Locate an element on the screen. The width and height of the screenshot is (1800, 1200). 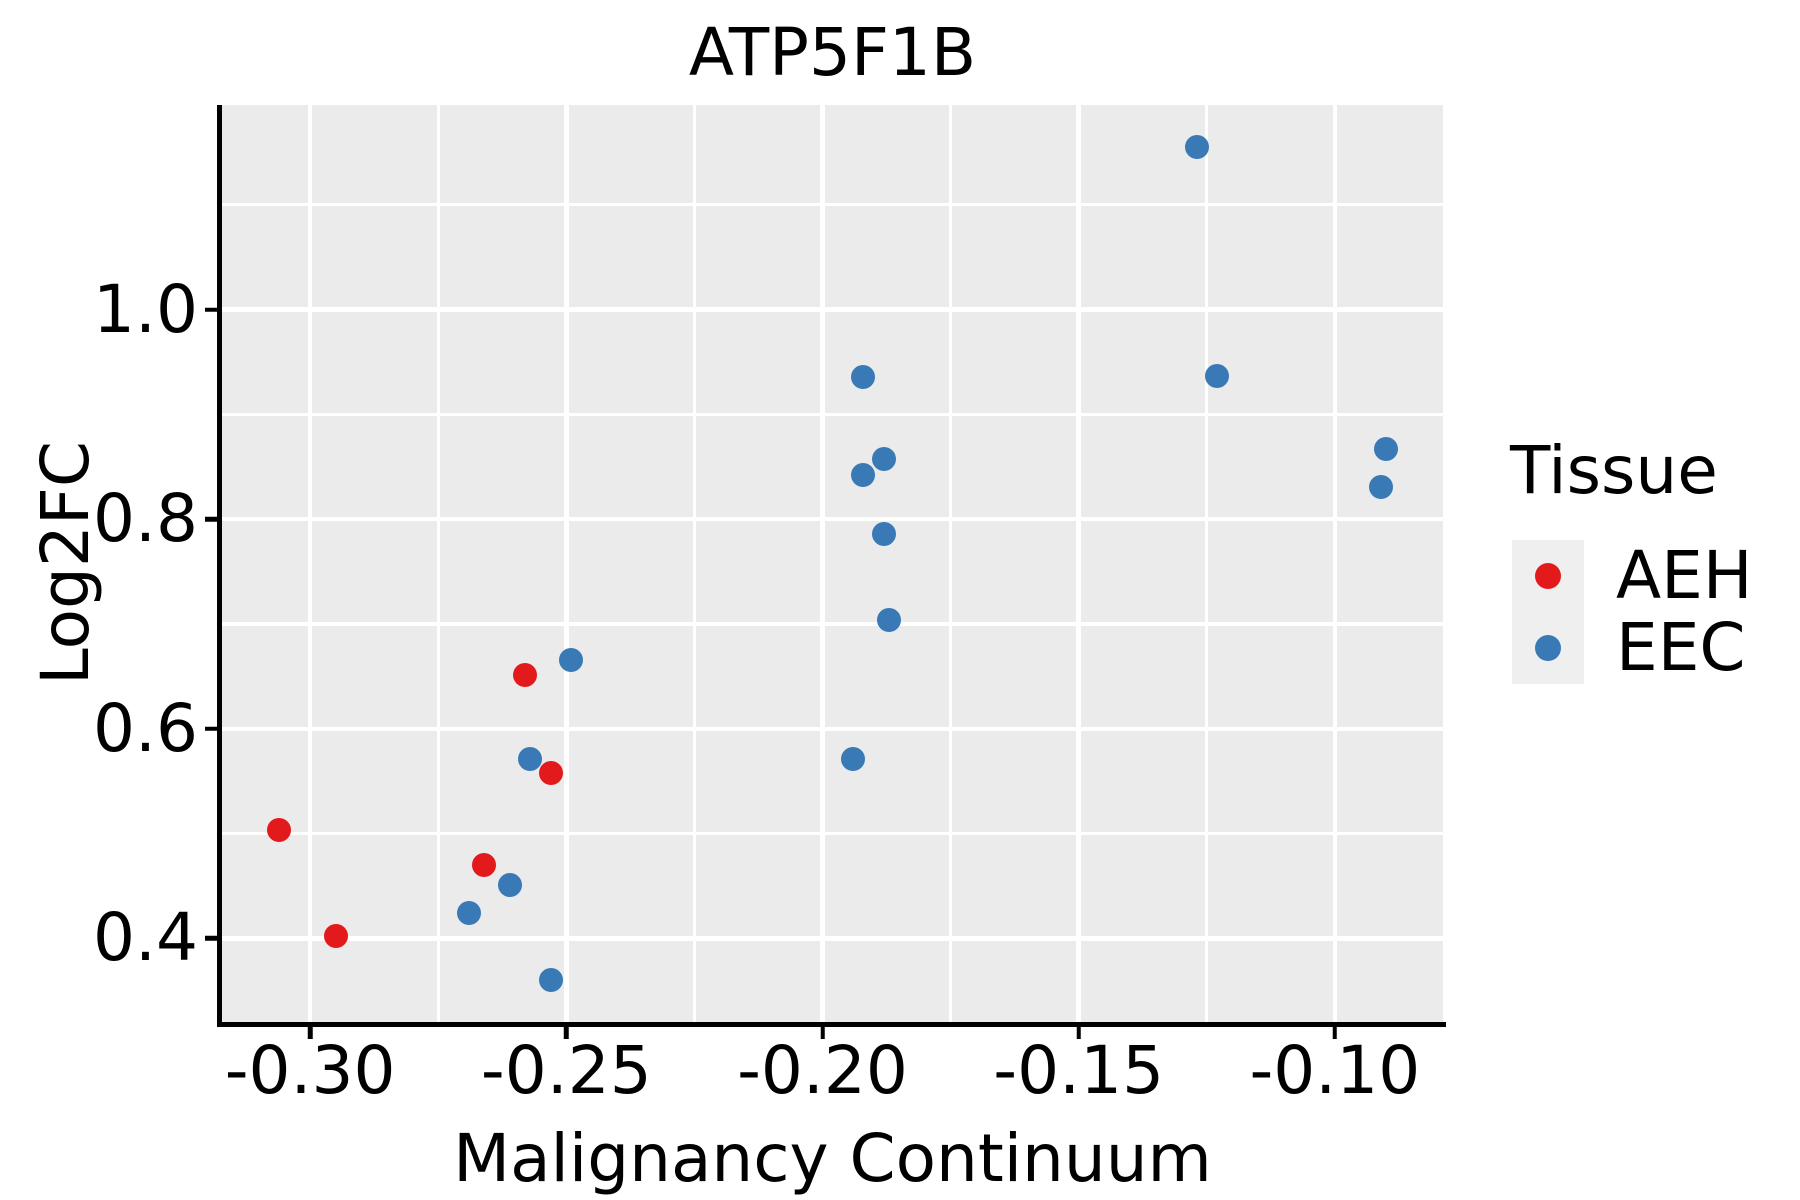
y-tick-label: 0.8 is located at coordinates (145, 519).